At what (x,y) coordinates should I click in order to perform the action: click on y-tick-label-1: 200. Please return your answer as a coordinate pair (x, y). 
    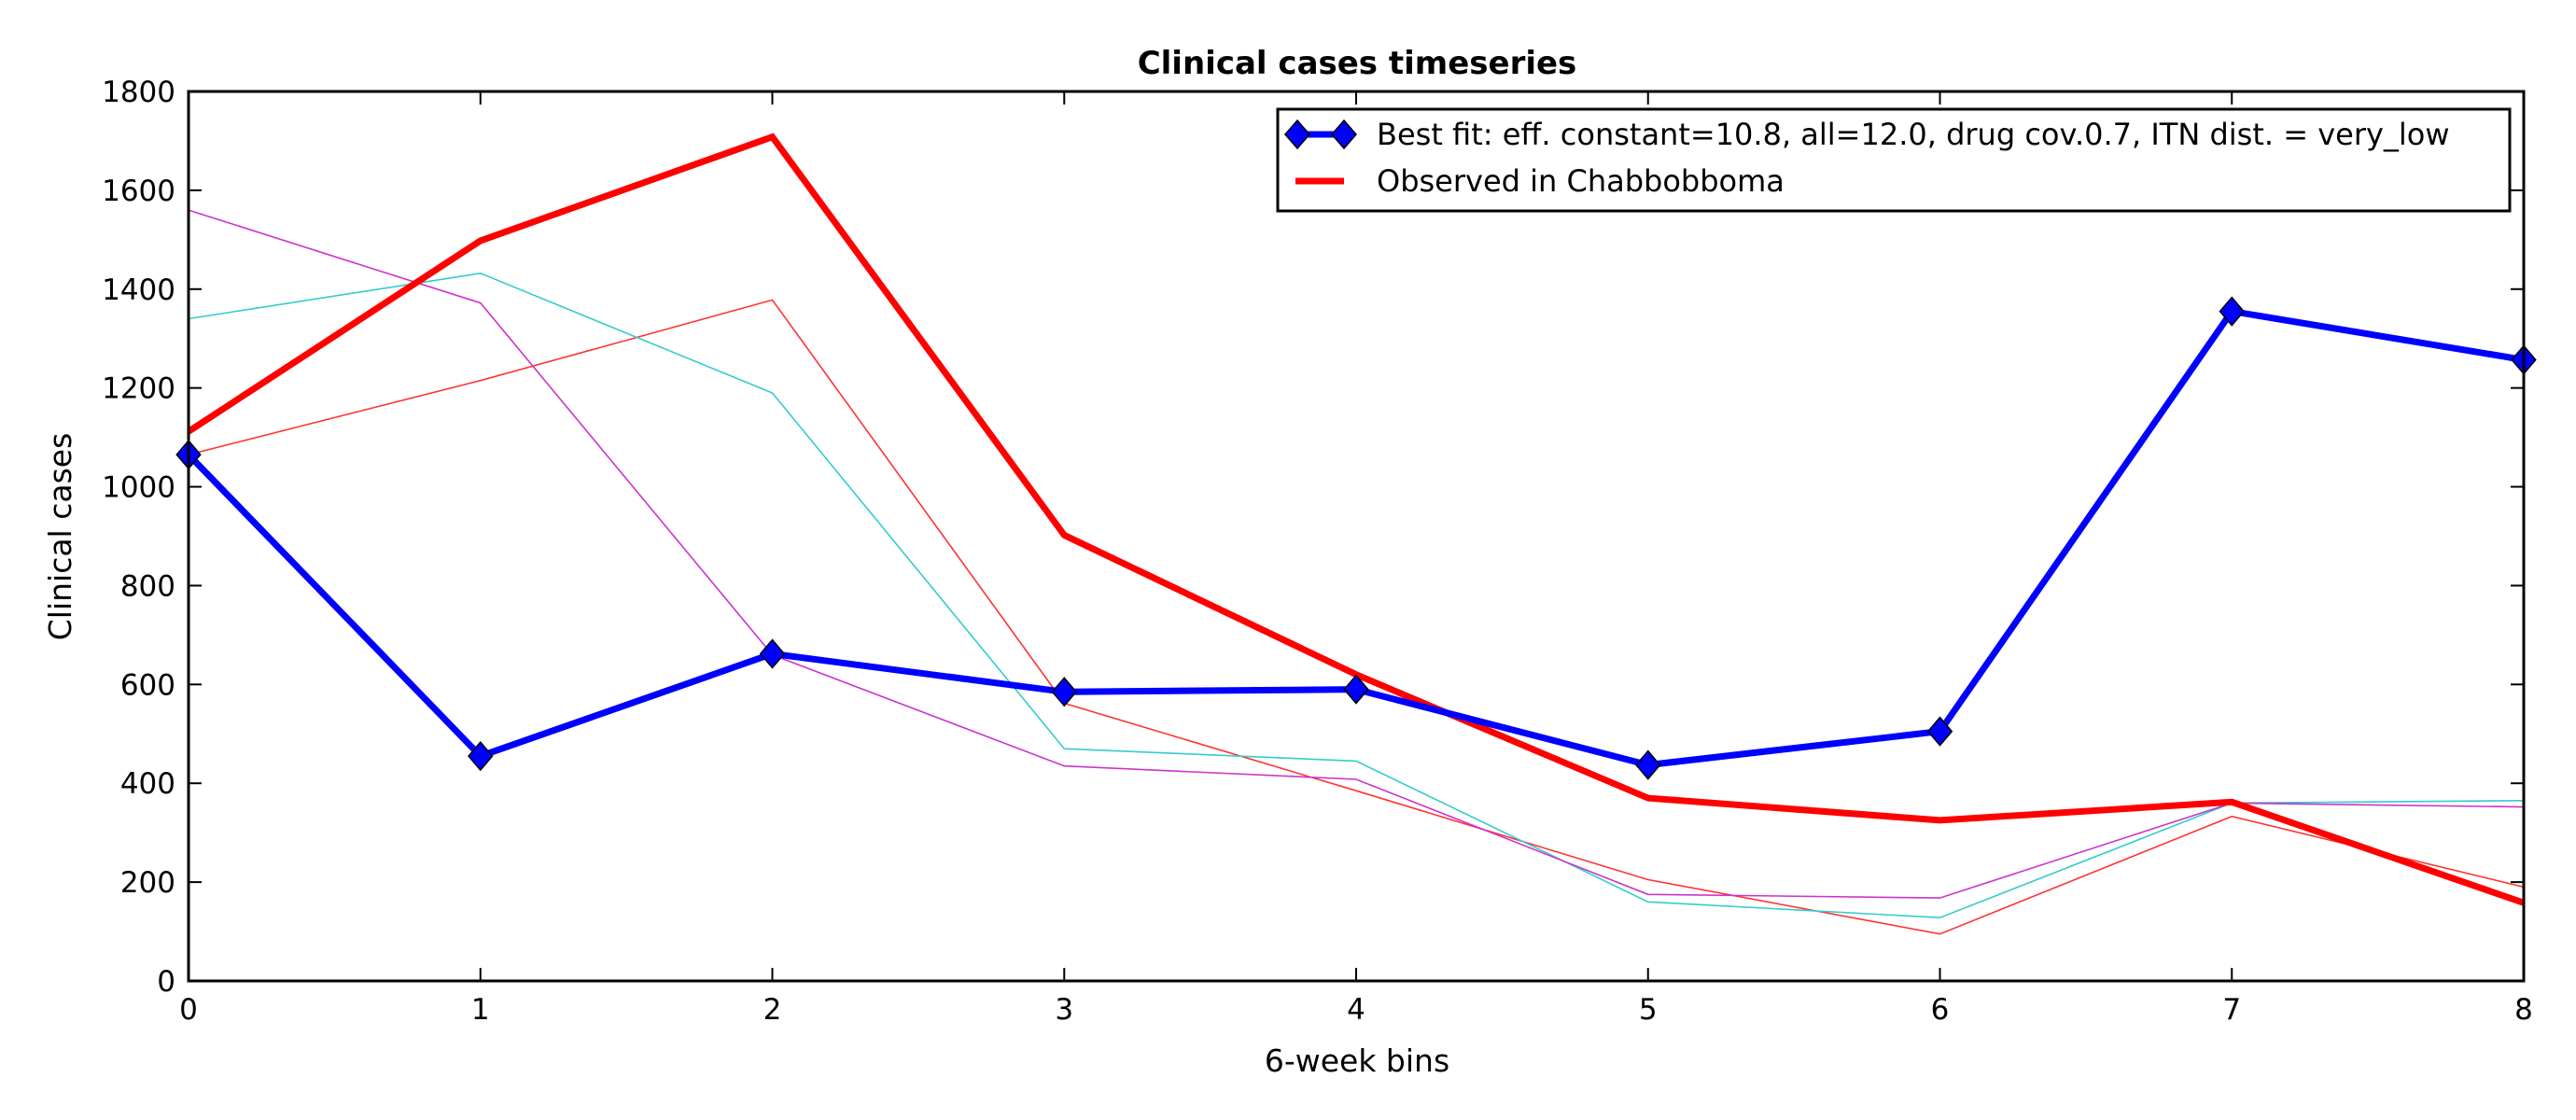
    Looking at the image, I should click on (147, 883).